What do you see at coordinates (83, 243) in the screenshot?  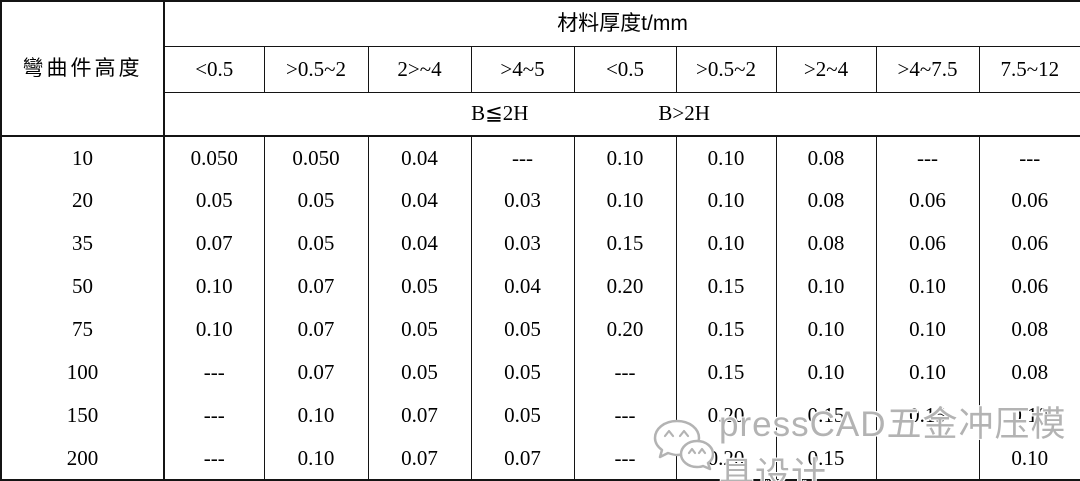 I see `height-value-cell: 35` at bounding box center [83, 243].